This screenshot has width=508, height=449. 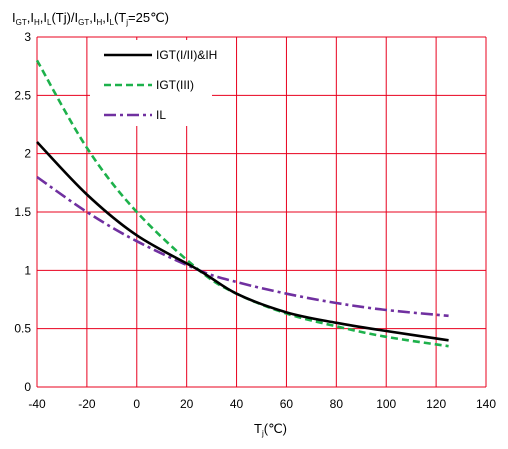 I want to click on x-tick-label: 120, so click(x=436, y=404).